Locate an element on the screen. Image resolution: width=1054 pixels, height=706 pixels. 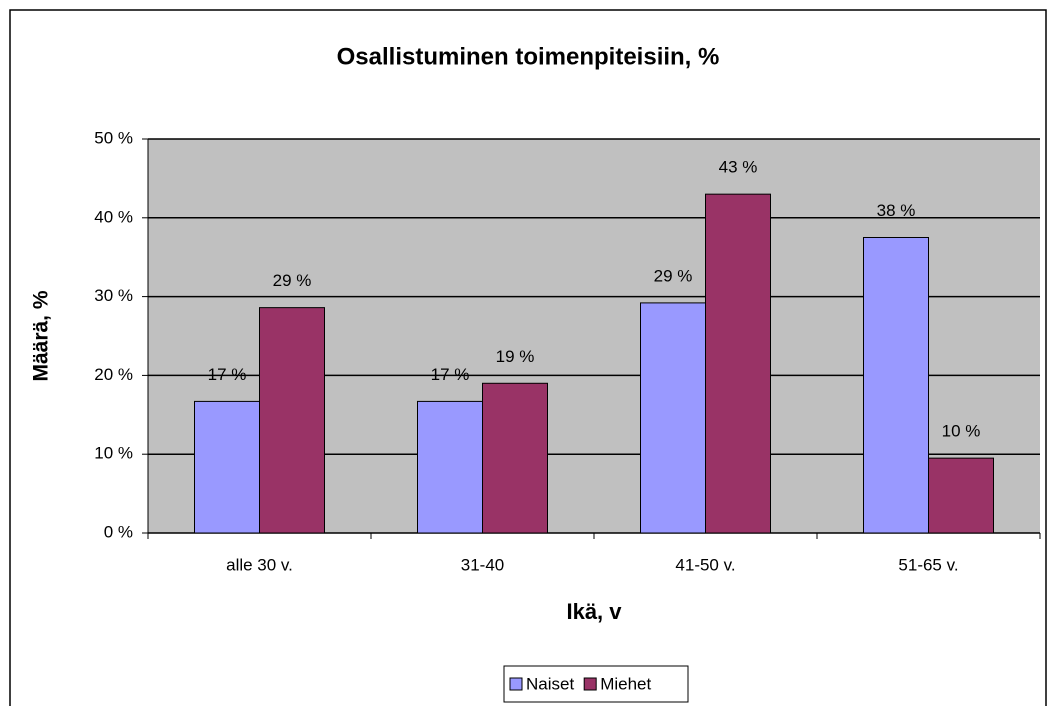
y-tick-label: 20 % is located at coordinates (113, 374).